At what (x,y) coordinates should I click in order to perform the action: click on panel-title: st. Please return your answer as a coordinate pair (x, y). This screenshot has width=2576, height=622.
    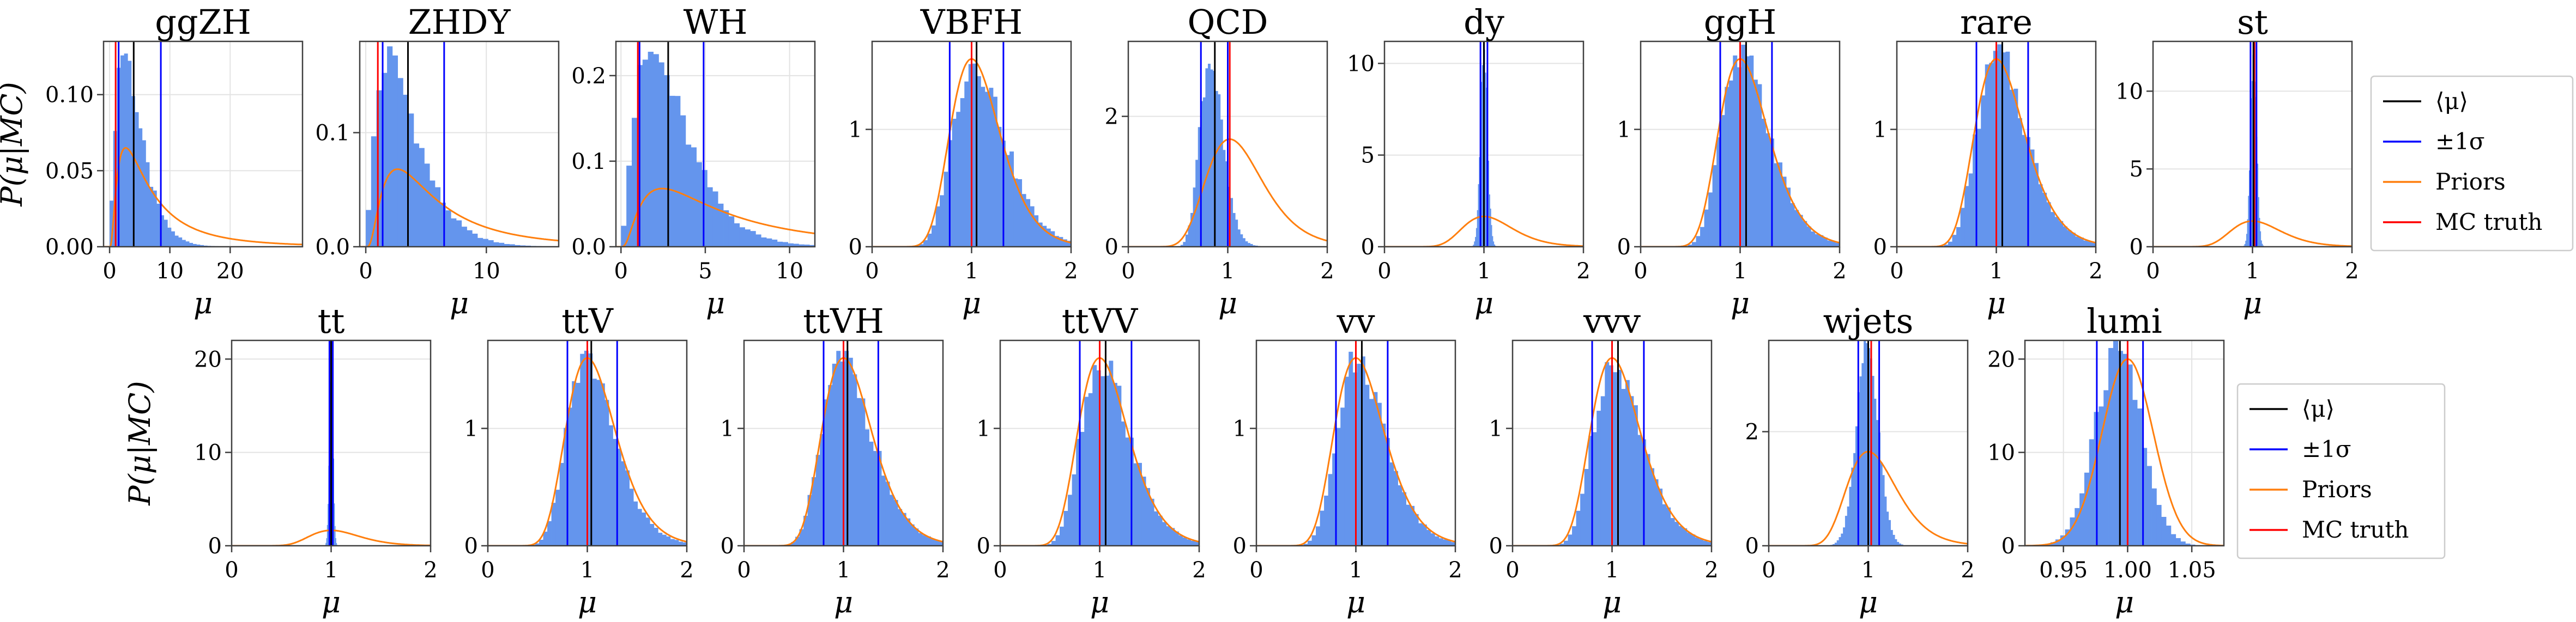
    Looking at the image, I should click on (2252, 22).